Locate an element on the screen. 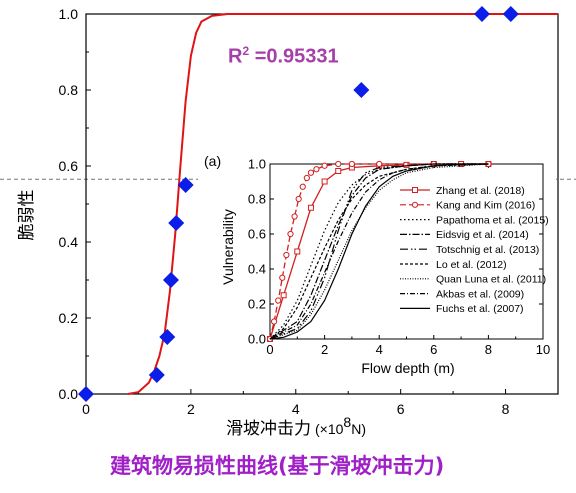 The image size is (576, 493). legend-label: Papathoma et al. (2015) is located at coordinates (492, 220).